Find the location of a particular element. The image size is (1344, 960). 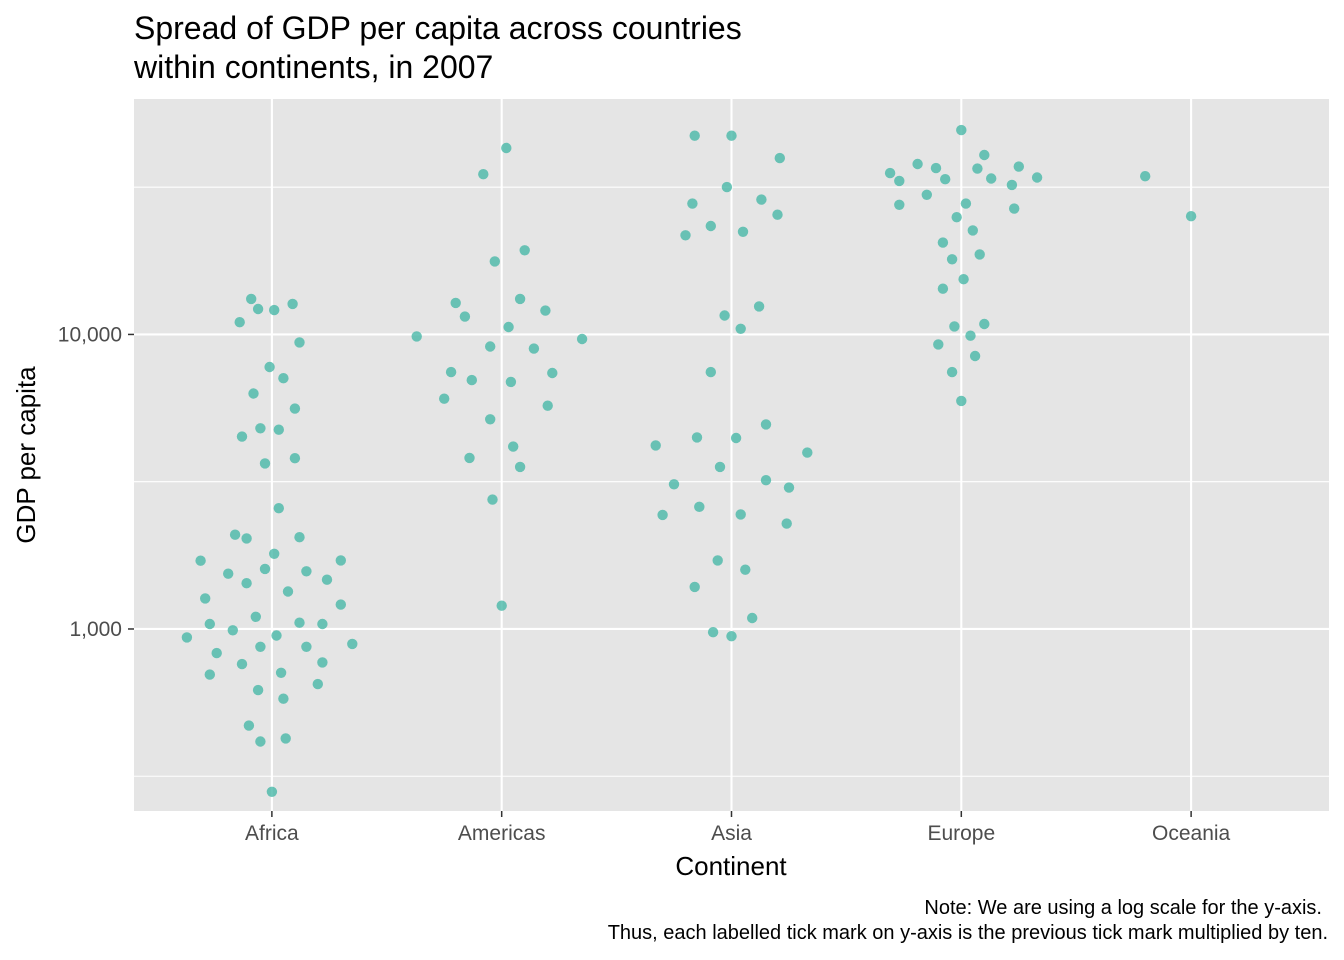

x-axis-ticks: Africa Americas Asia Europe Oceania is located at coordinates (738, 828).